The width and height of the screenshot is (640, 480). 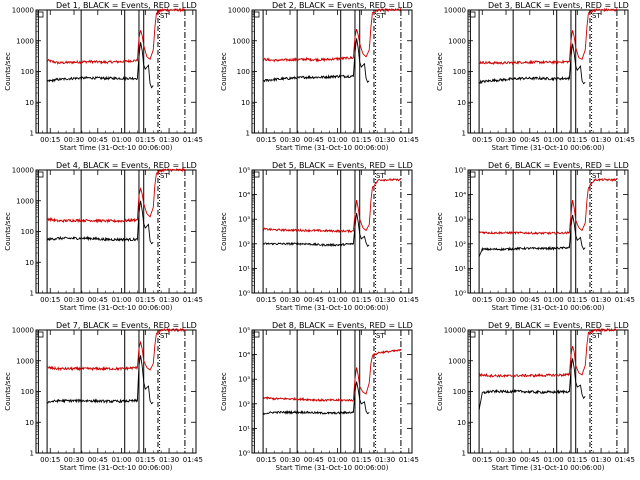 I want to click on y-tick-label: 10¹, so click(x=244, y=269).